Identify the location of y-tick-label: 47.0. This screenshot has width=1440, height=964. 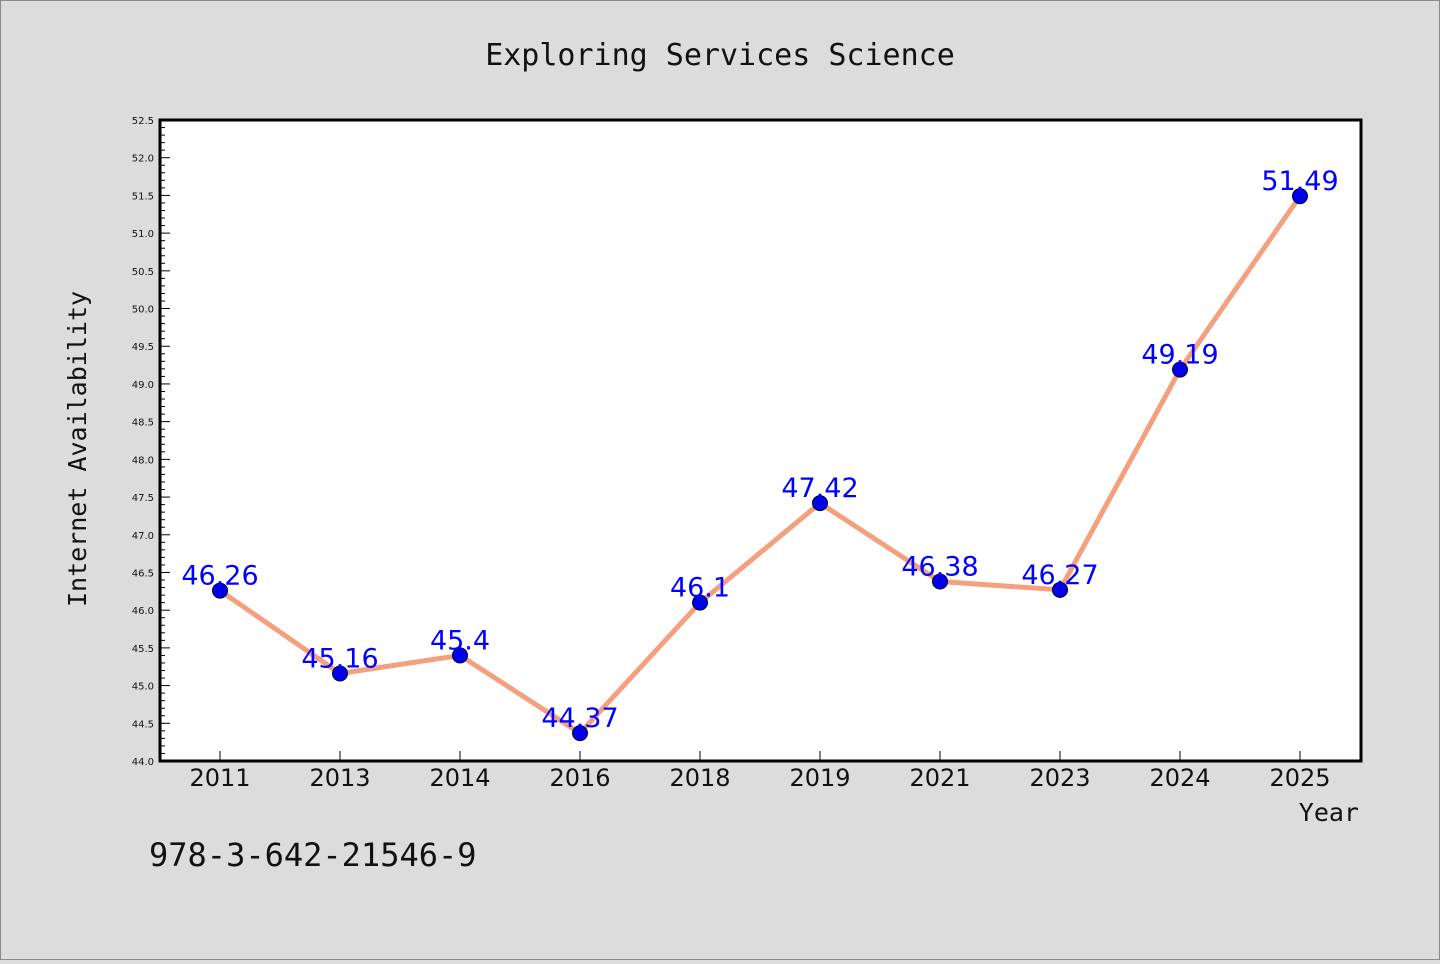
(143, 536).